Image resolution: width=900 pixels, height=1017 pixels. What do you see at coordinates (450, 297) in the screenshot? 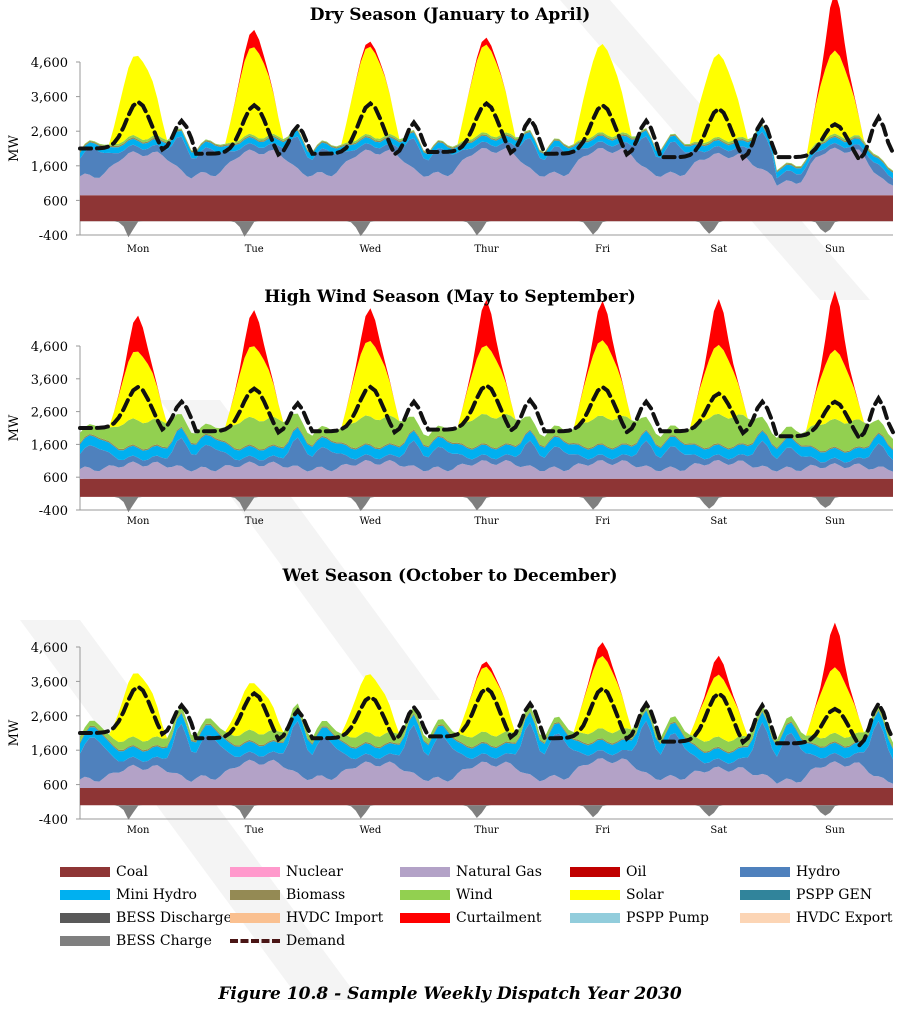
I see `chart-title: High Wind Season (May to September)` at bounding box center [450, 297].